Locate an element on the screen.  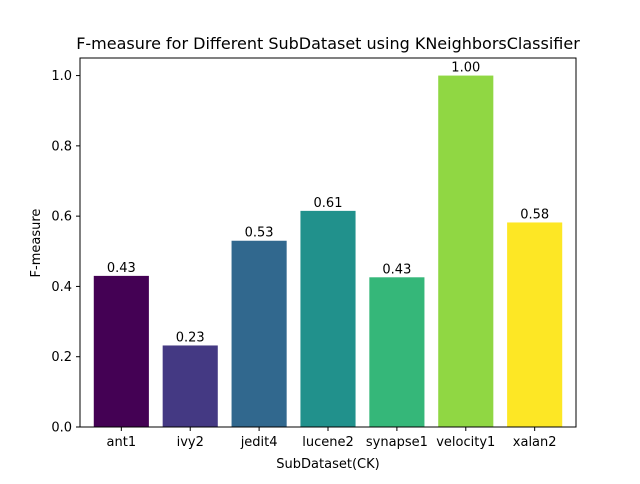
x-axis-label: SubDataset(CK) is located at coordinates (327, 464).